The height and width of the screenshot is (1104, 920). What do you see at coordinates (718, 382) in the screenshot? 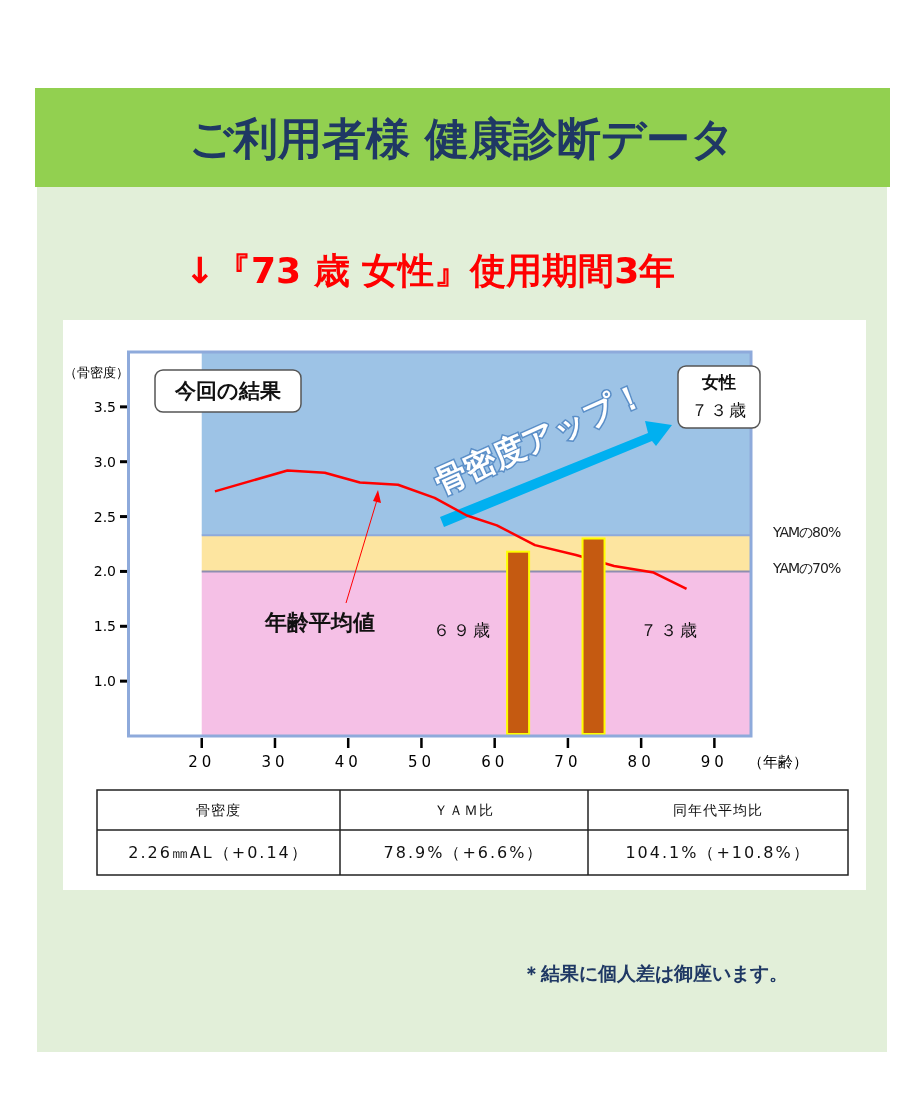
I see `annotation: 女性` at bounding box center [718, 382].